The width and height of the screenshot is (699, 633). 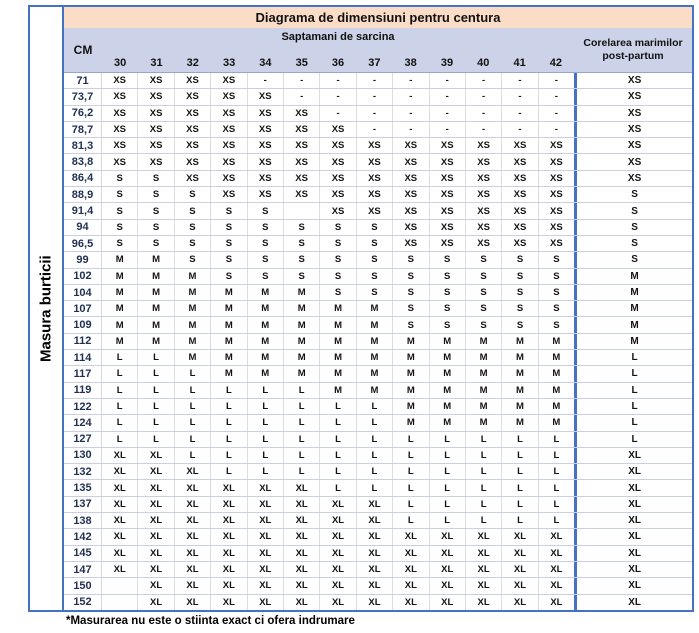 I want to click on cm-value: 76,2, so click(x=83, y=113).